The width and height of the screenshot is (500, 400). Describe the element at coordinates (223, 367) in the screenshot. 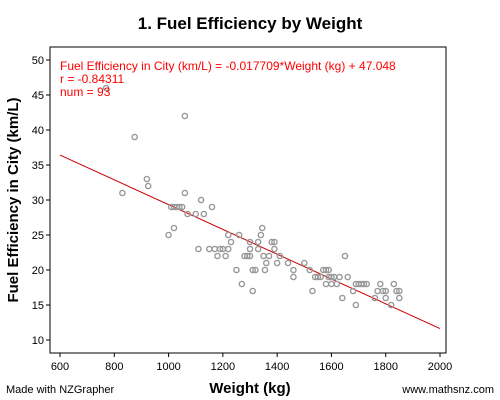

I see `x-tick-label: 1200` at that location.